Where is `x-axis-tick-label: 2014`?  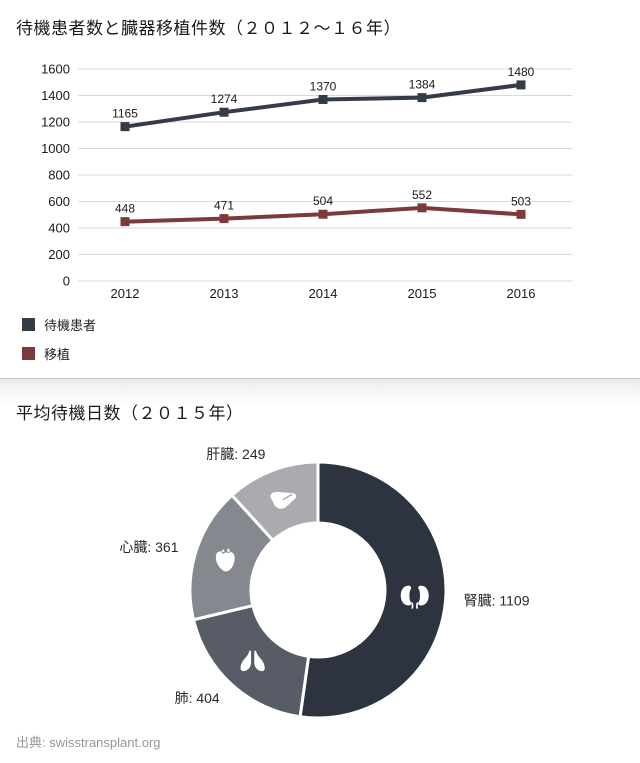
x-axis-tick-label: 2014 is located at coordinates (323, 293).